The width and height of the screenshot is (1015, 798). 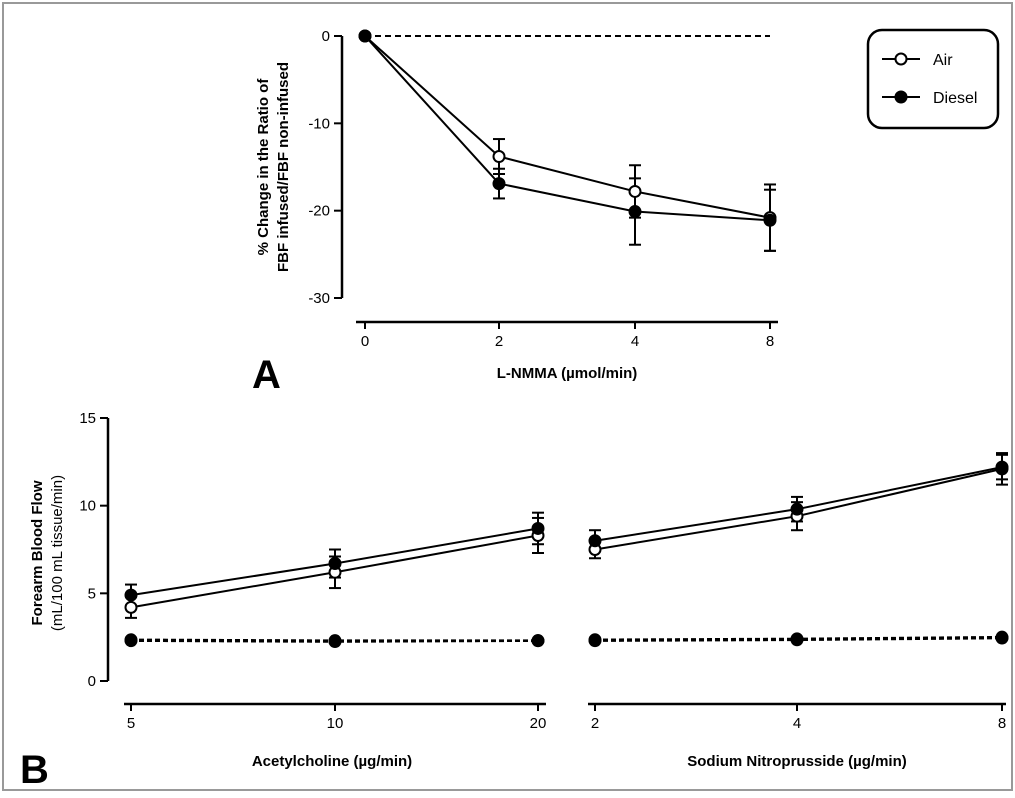 I want to click on panel-b-right-x-tick-label: 8, so click(x=1002, y=723).